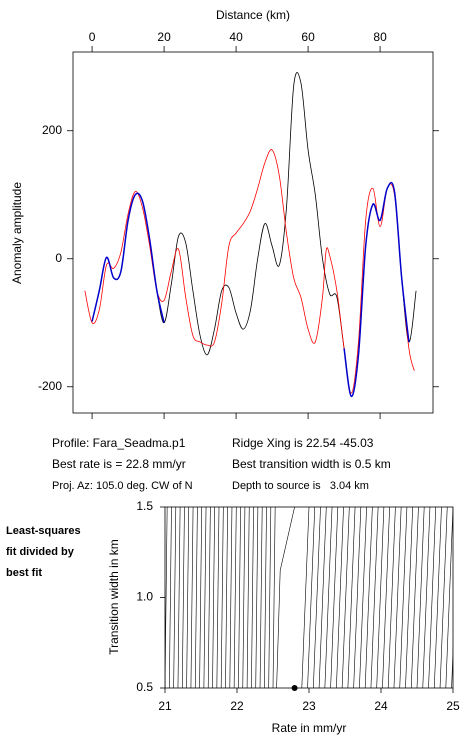 The width and height of the screenshot is (467, 745). I want to click on x-tick-label: 23, so click(309, 706).